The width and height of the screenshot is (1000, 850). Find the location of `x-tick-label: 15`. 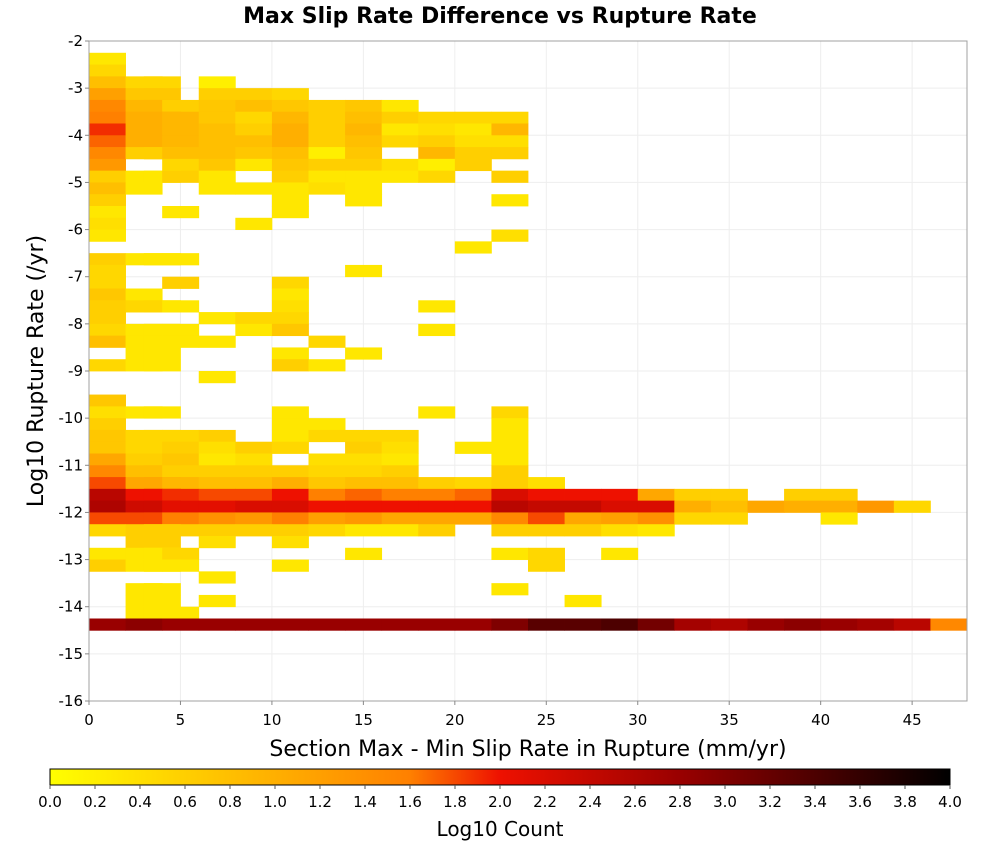

x-tick-label: 15 is located at coordinates (363, 720).